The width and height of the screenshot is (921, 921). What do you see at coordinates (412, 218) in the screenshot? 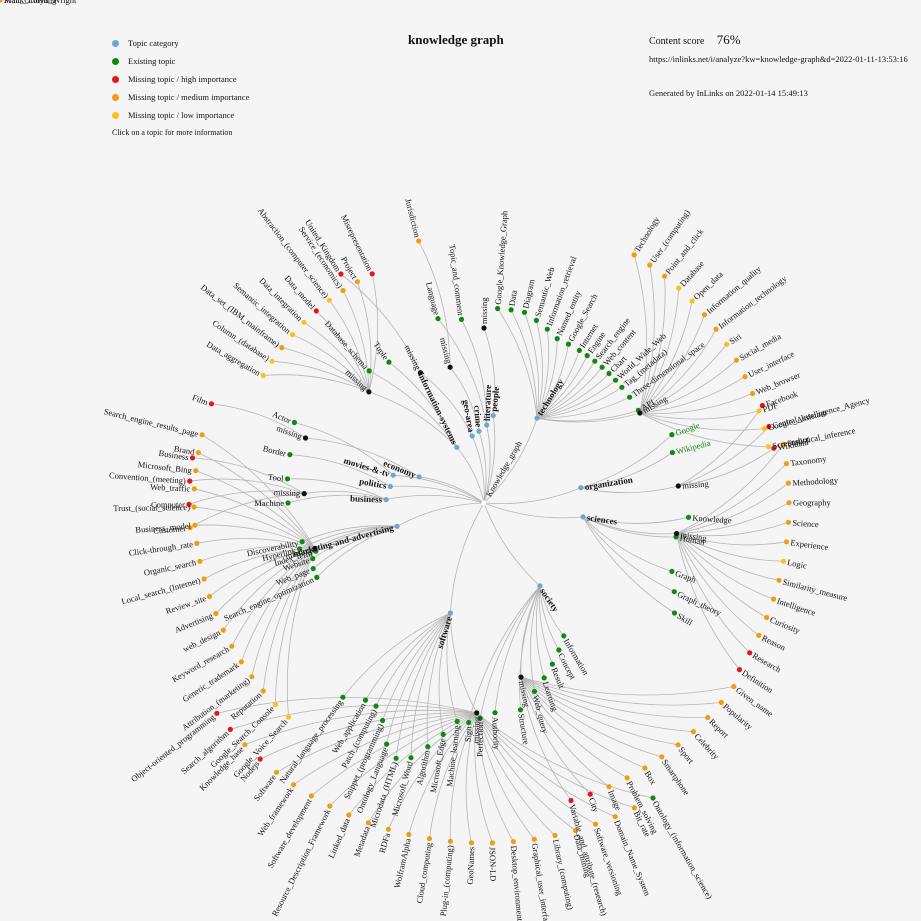
I see `topic-label: Jurisdiction` at bounding box center [412, 218].